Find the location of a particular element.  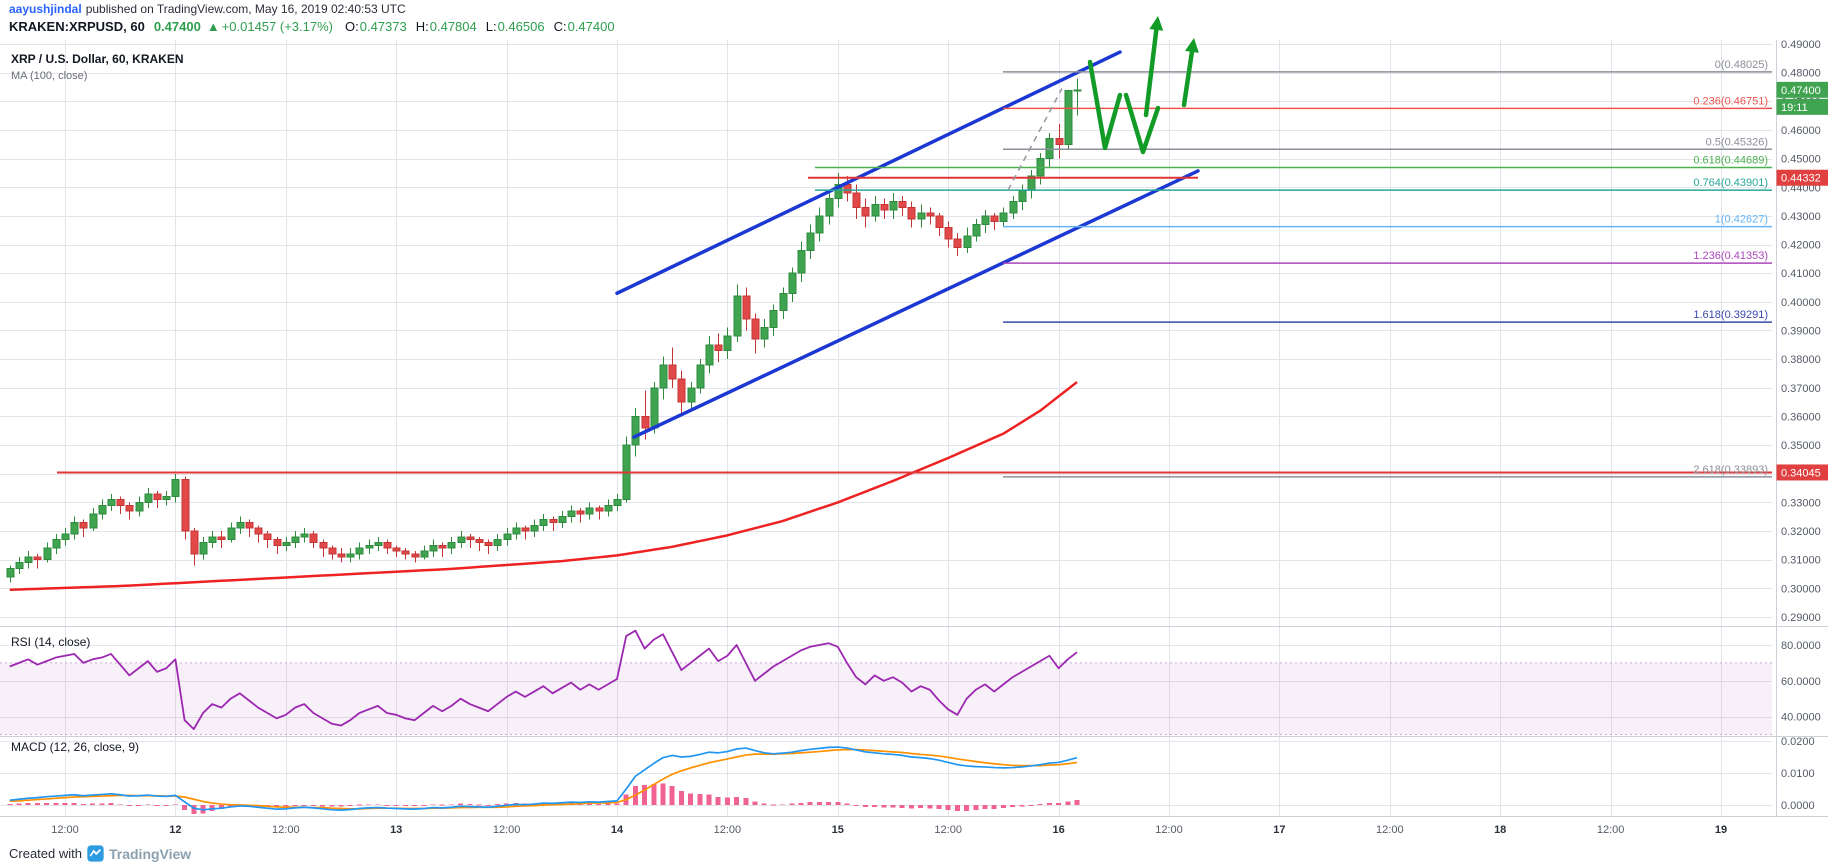

svg-text: 0.48000 is located at coordinates (1801, 74).